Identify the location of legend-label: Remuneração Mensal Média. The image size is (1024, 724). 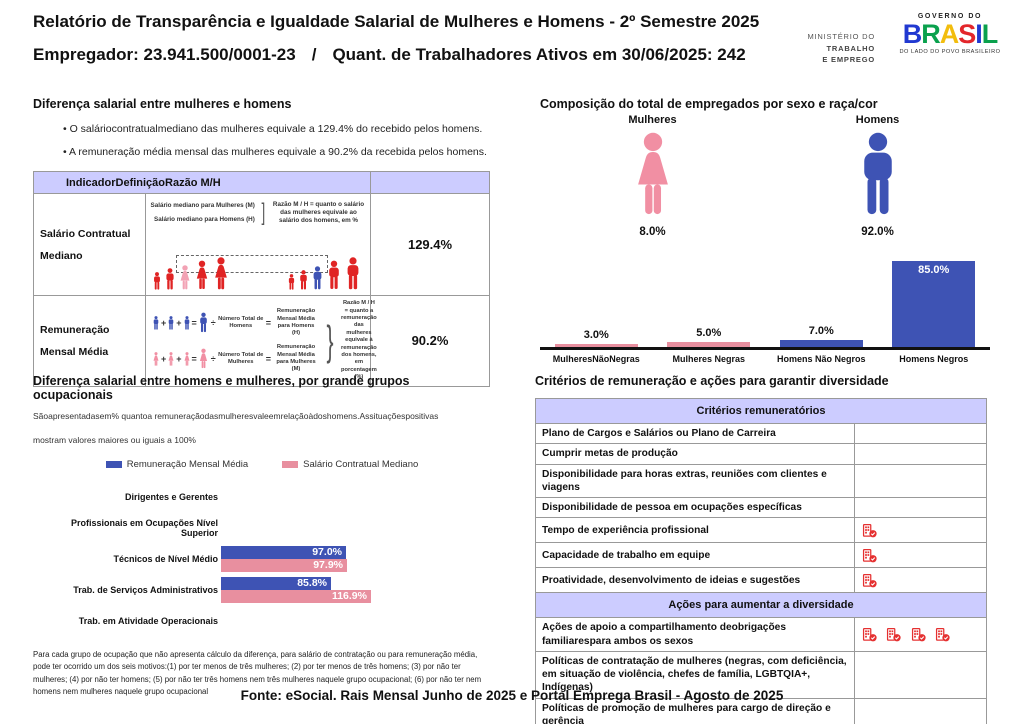
(187, 464).